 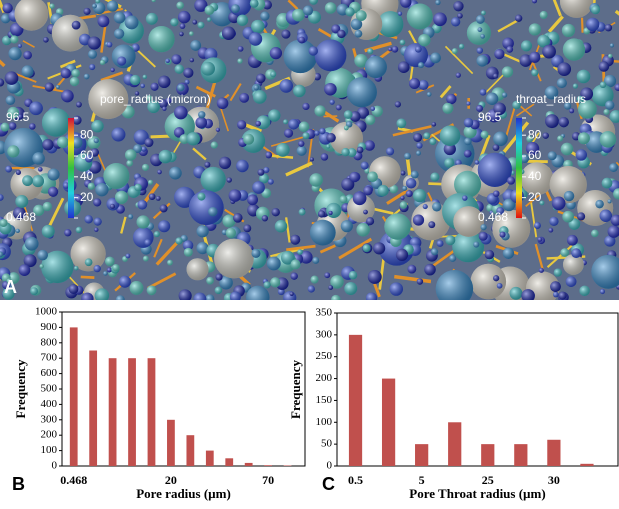 What do you see at coordinates (535, 176) in the screenshot?
I see `colorbar-tick-label: 40` at bounding box center [535, 176].